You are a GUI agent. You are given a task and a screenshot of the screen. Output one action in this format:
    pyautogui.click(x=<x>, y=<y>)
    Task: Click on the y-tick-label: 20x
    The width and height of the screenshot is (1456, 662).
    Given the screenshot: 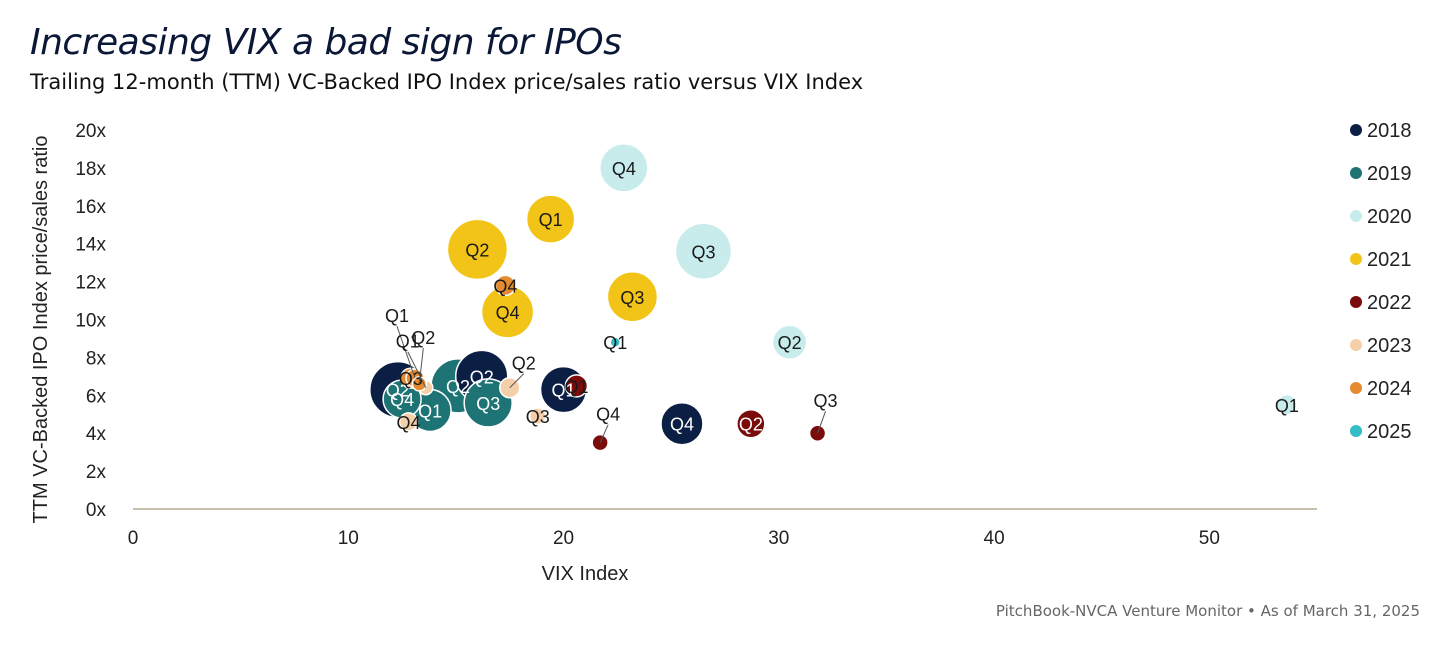 What is the action you would take?
    pyautogui.click(x=90, y=131)
    